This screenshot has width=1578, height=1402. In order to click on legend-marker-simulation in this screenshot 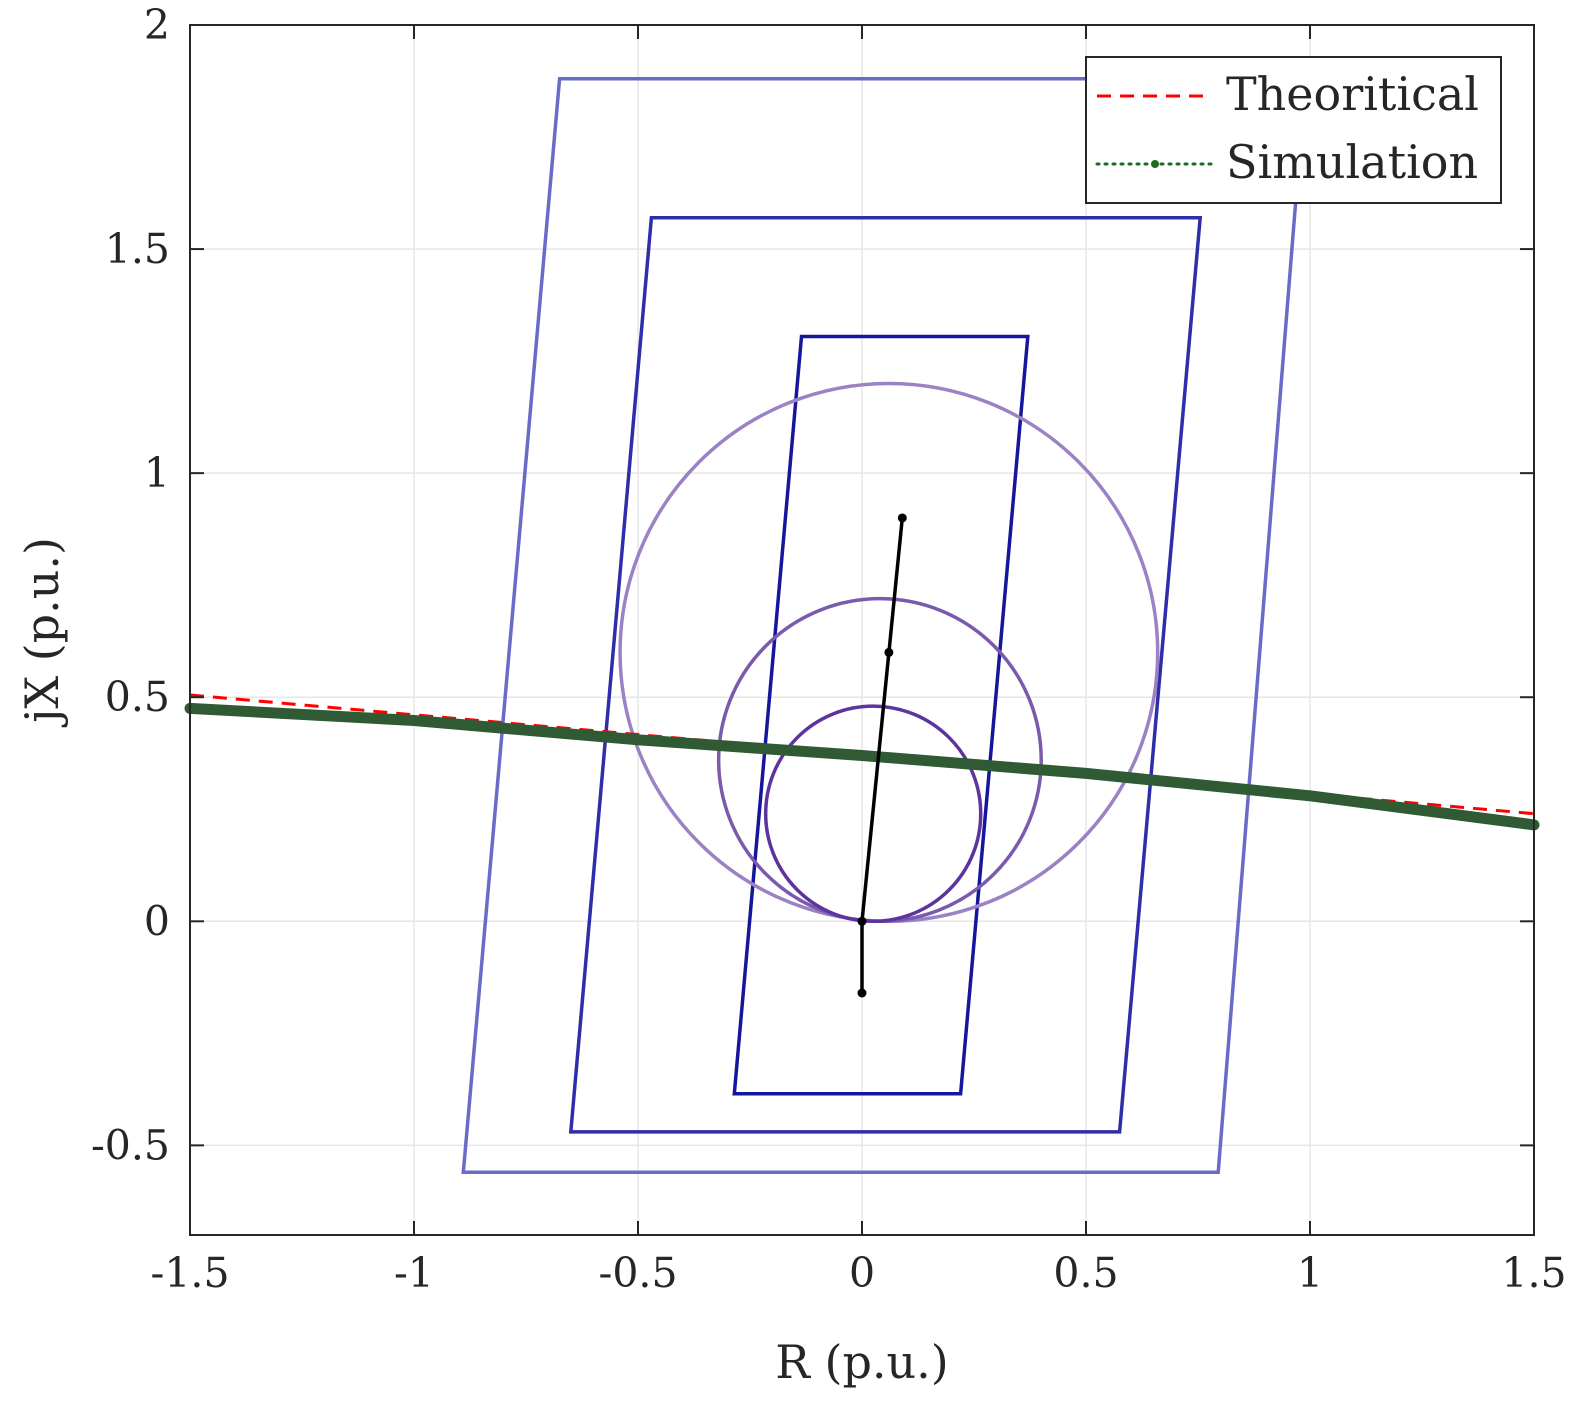, I will do `click(1155, 164)`.